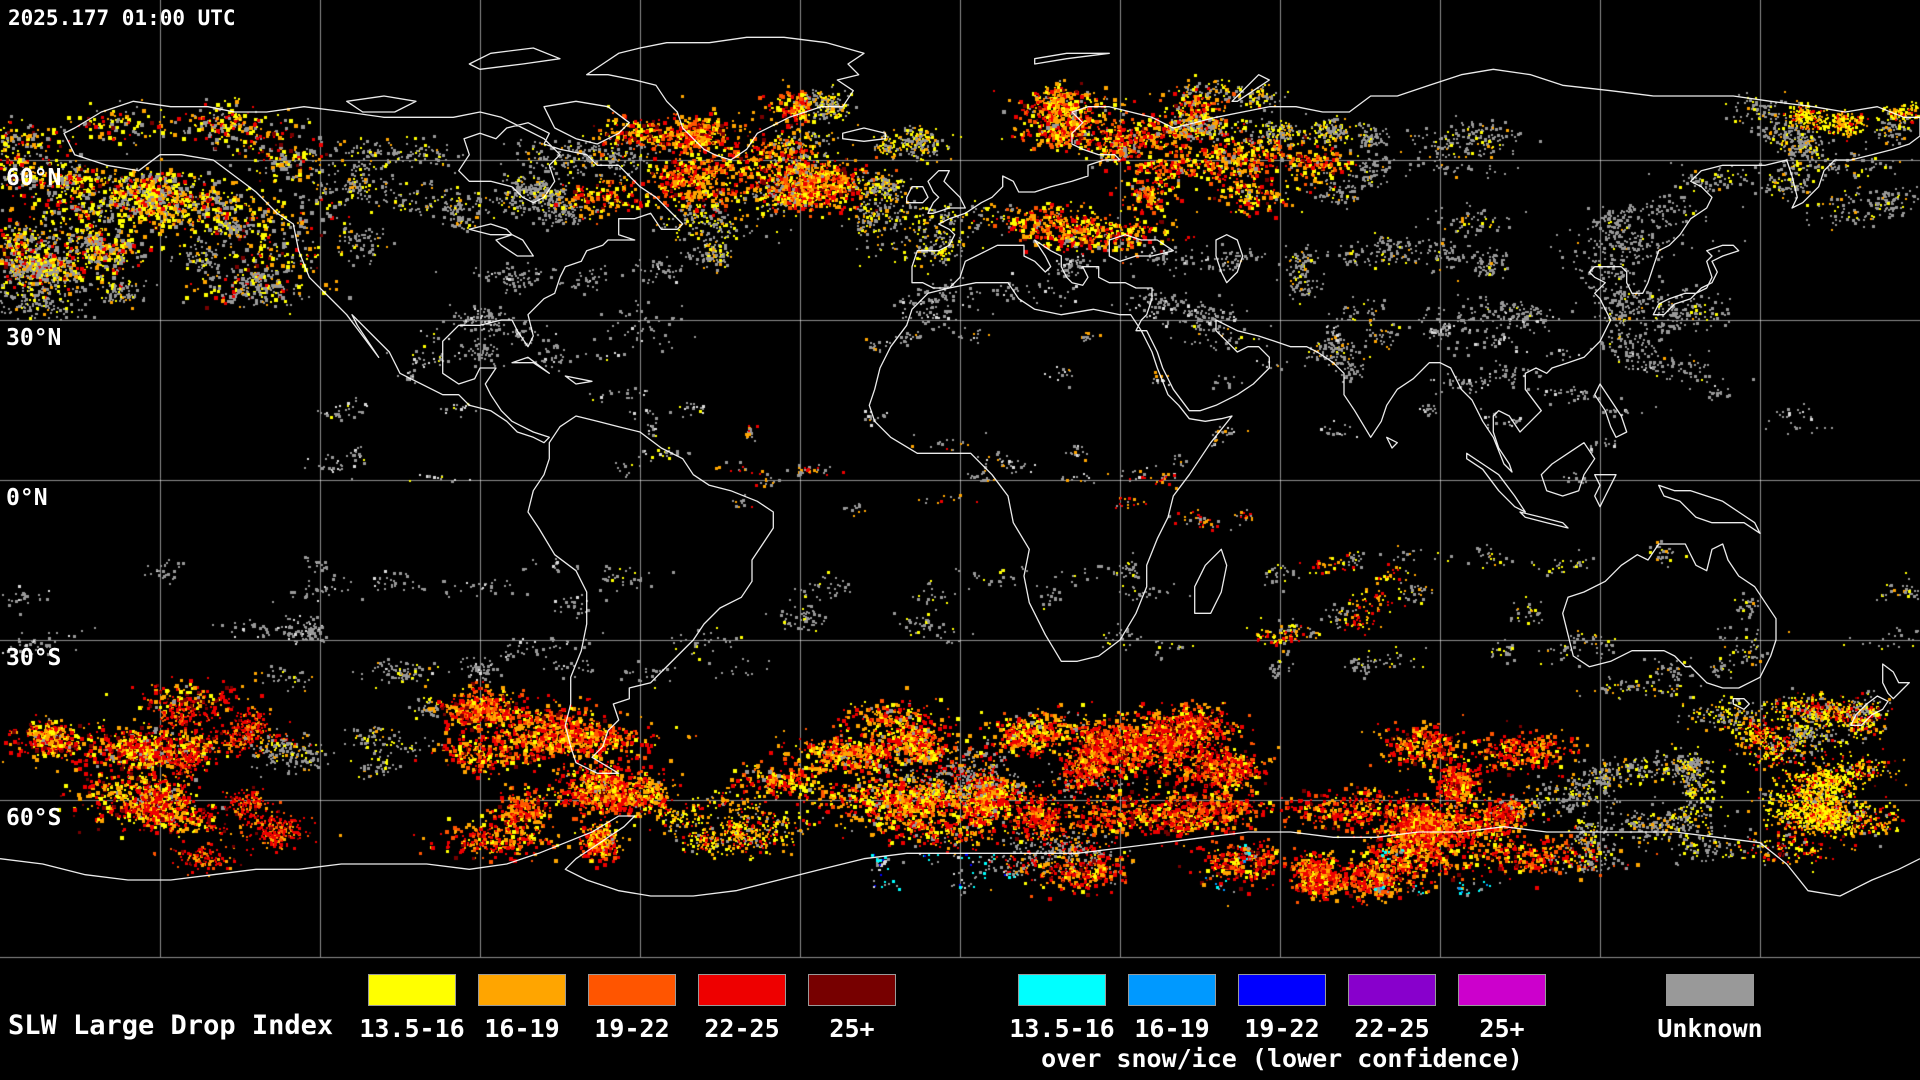 The width and height of the screenshot is (1920, 1080). What do you see at coordinates (34, 658) in the screenshot?
I see `lat-label-30s: 30°S` at bounding box center [34, 658].